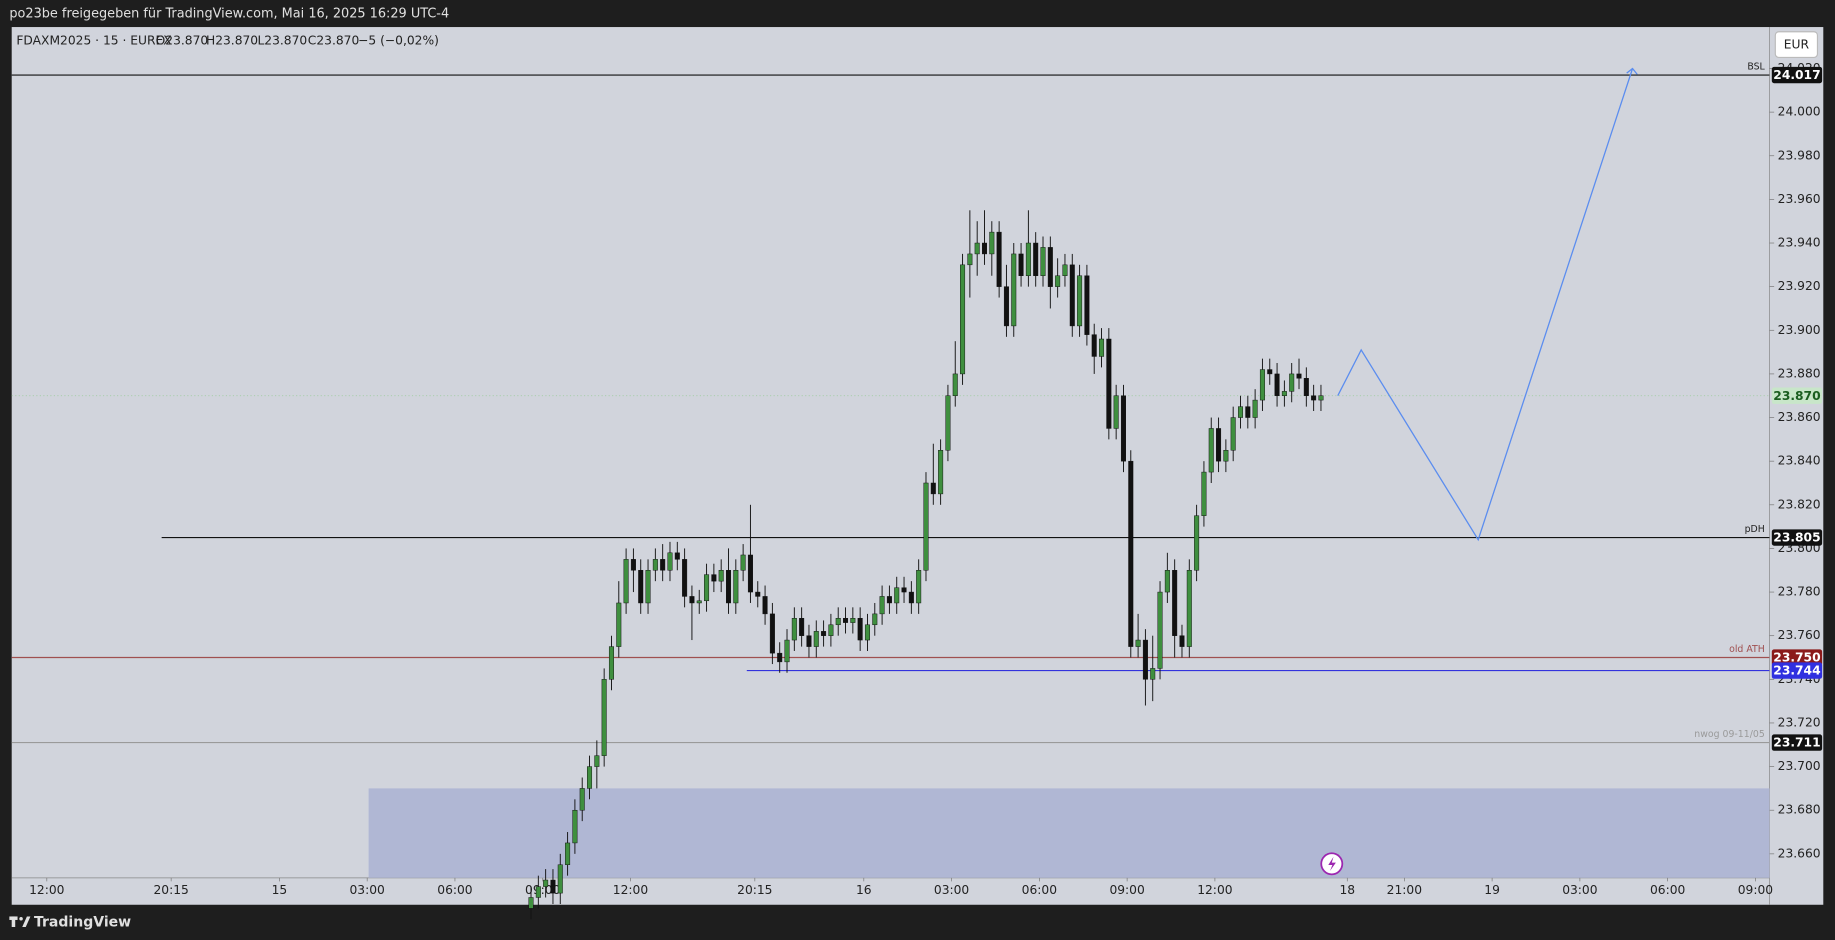  I want to click on legend-close: C23.870, so click(333, 41).